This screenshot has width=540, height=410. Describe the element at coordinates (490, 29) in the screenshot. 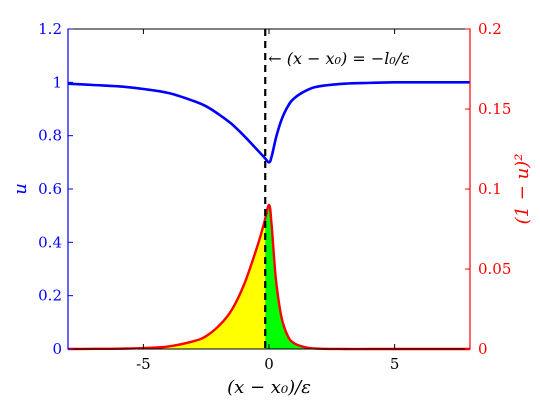

I see `right-axis-tick-label: 0.2` at that location.